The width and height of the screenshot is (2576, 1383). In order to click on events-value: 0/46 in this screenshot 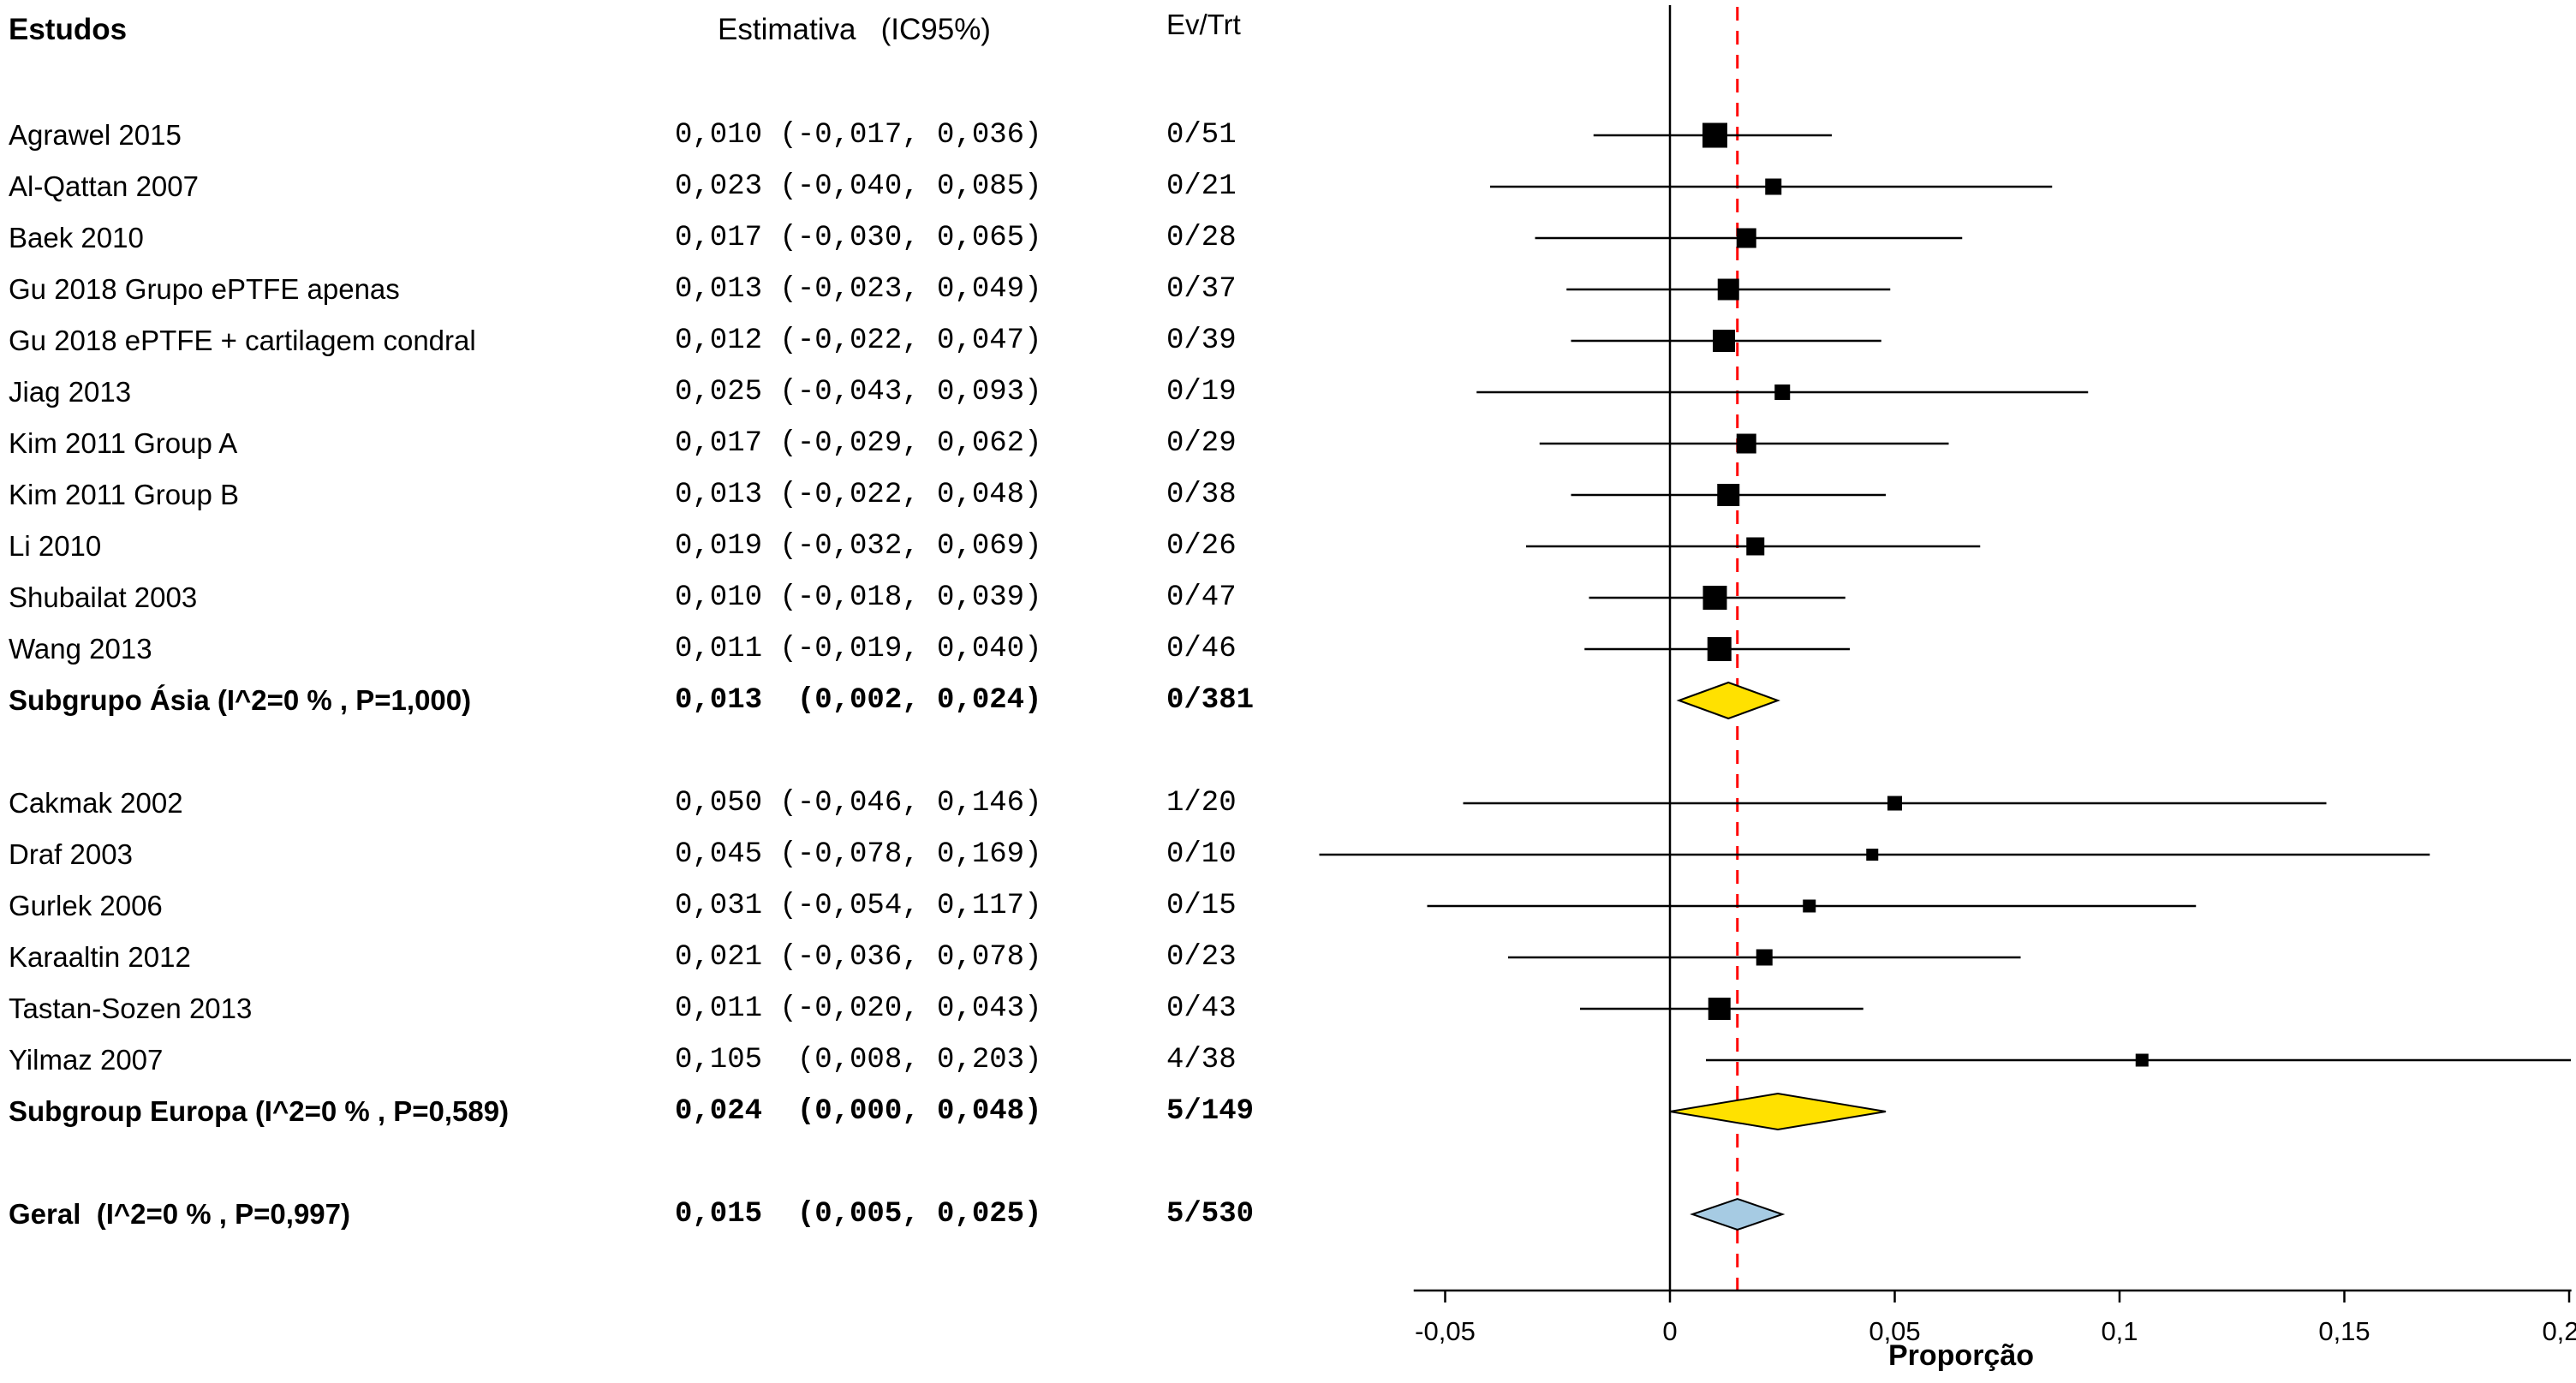, I will do `click(1201, 649)`.